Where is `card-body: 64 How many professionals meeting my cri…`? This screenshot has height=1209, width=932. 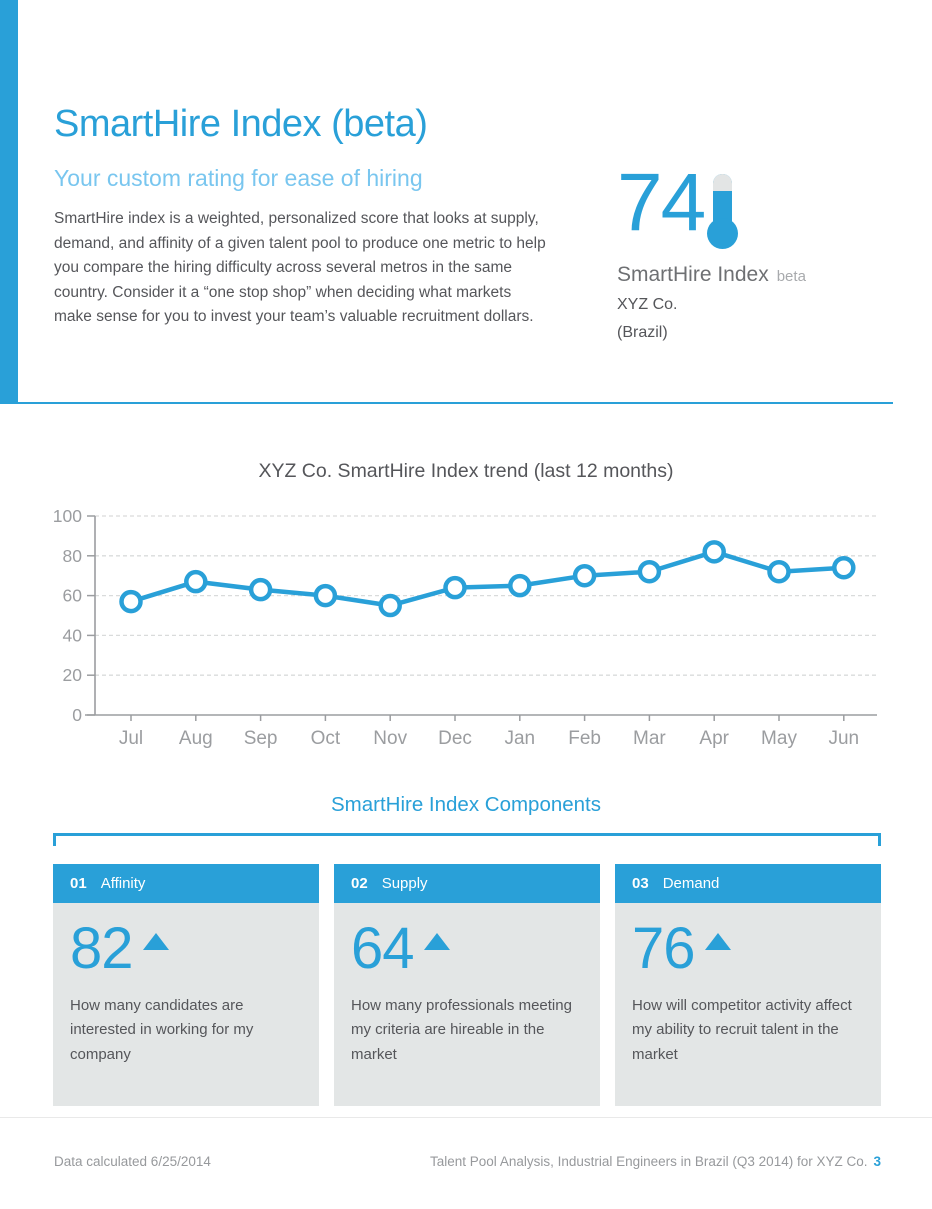
card-body: 64 How many professionals meeting my cri… is located at coordinates (467, 1004).